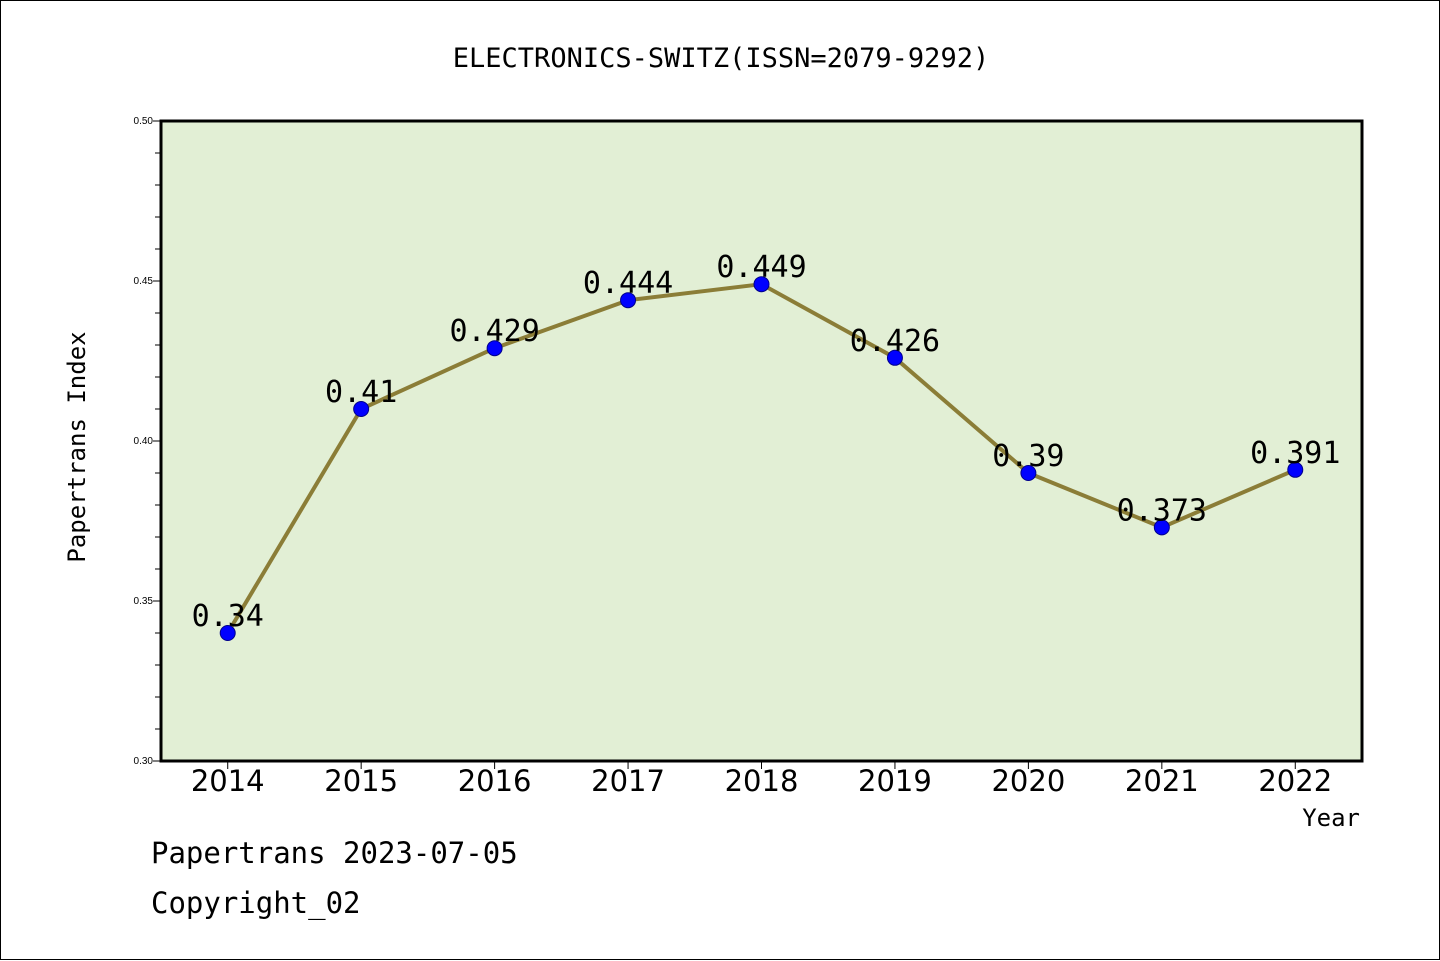 Image resolution: width=1440 pixels, height=961 pixels. Describe the element at coordinates (361, 781) in the screenshot. I see `x-tick-label: 2015` at that location.